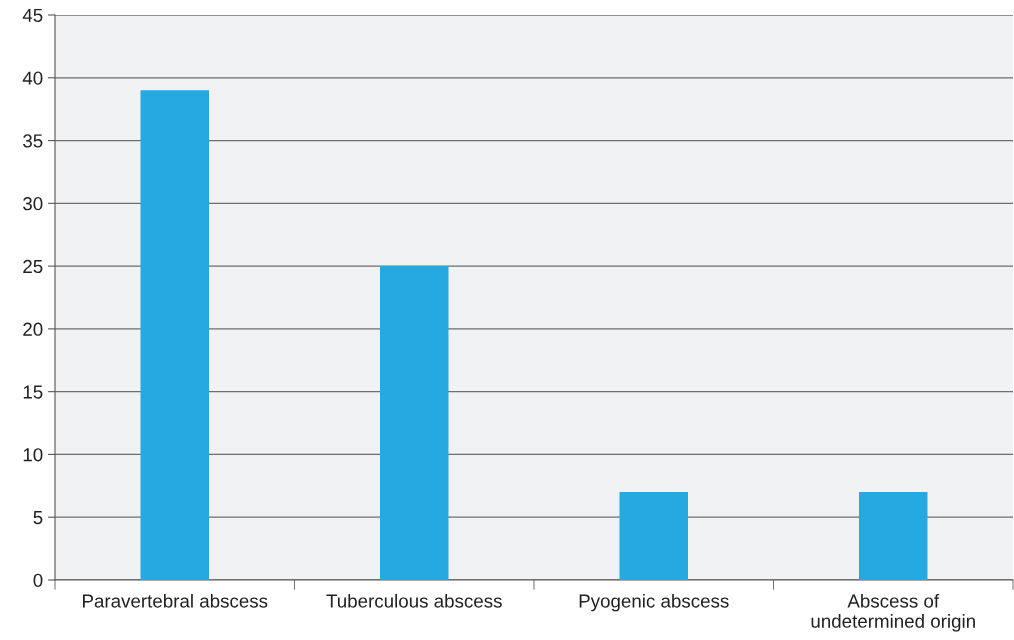 This screenshot has width=1014, height=640. I want to click on y-tick-label: 0, so click(38, 580).